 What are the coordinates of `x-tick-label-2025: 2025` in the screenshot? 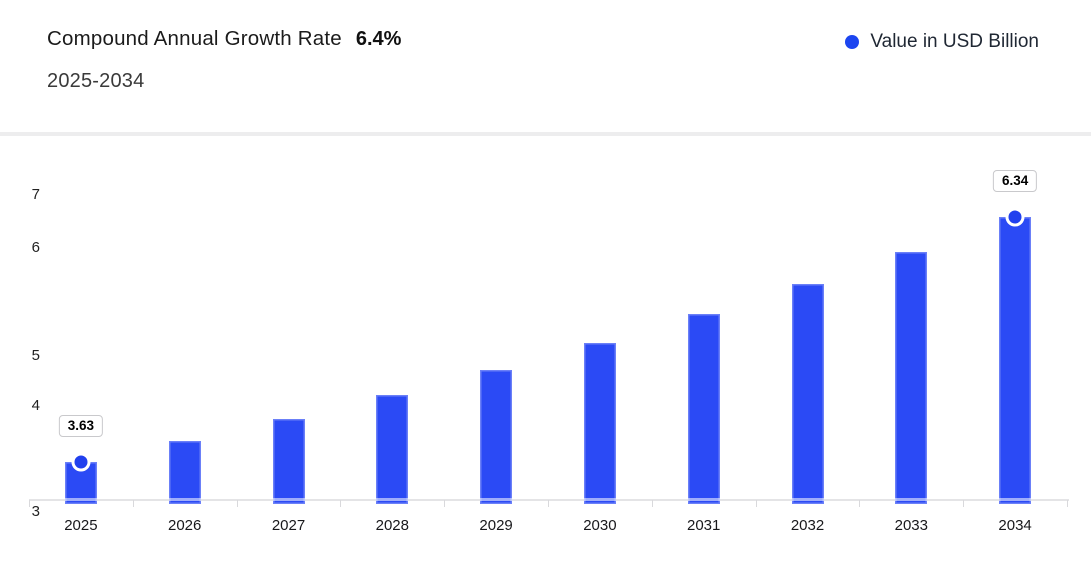 It's located at (81, 525).